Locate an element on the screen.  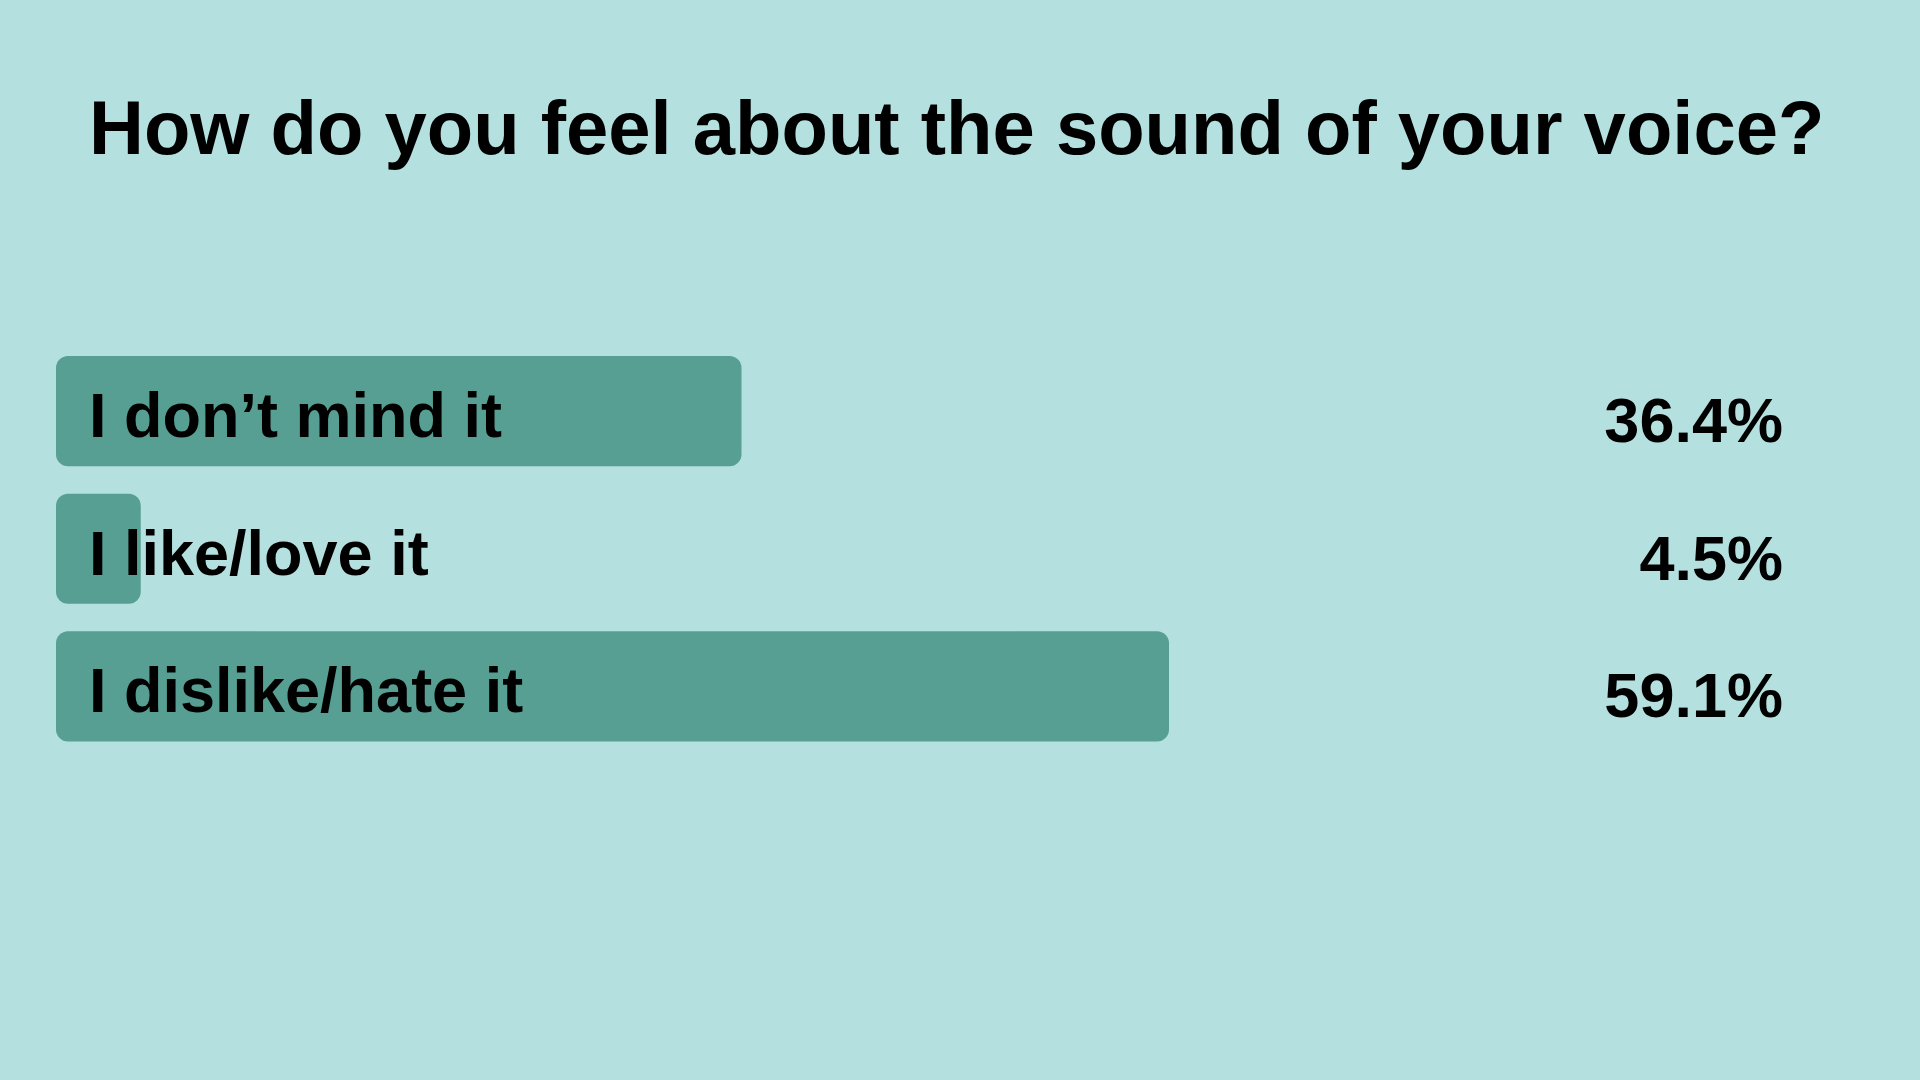
data-label: 36.4% is located at coordinates (1693, 420).